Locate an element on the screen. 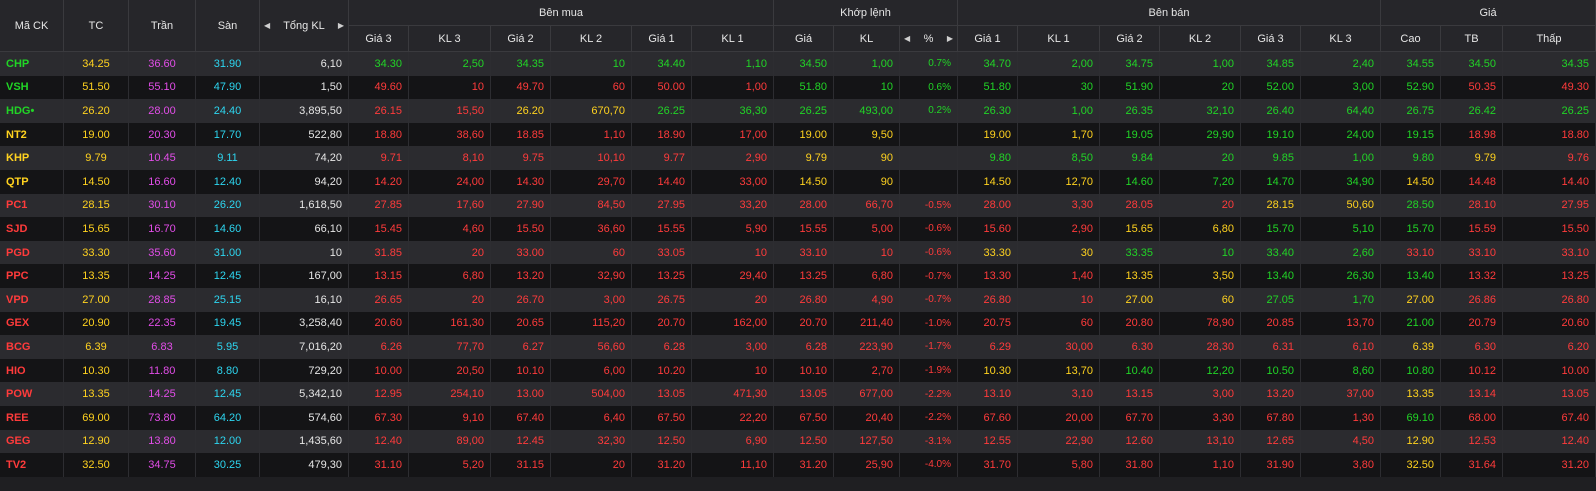 The width and height of the screenshot is (1596, 491). price-th-p-cell: 31.20 is located at coordinates (1549, 465).